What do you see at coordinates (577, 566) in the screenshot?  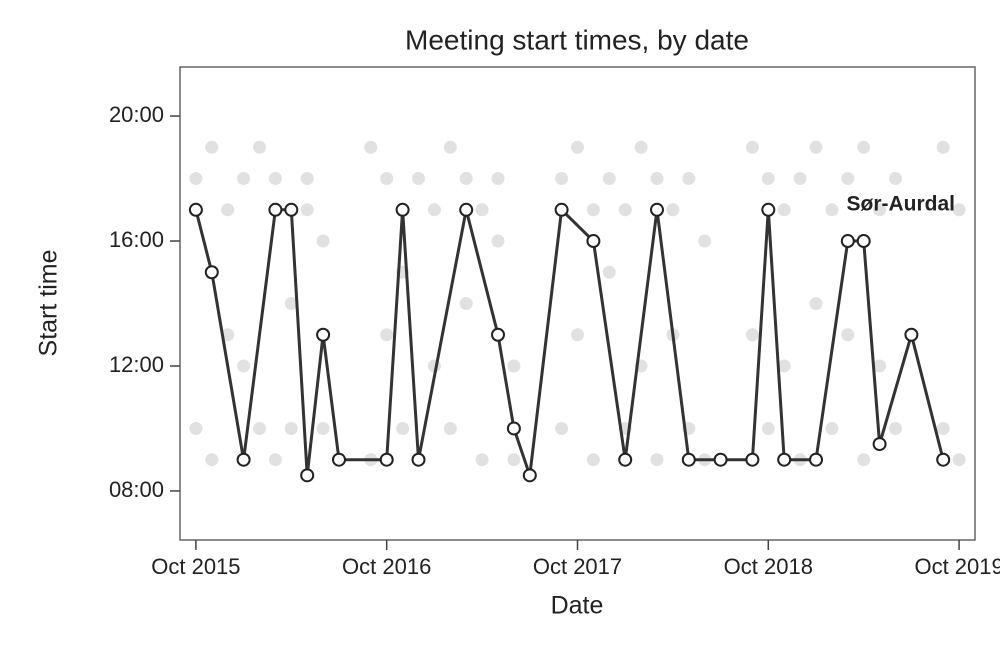 I see `x-tick-label: Oct 2017` at bounding box center [577, 566].